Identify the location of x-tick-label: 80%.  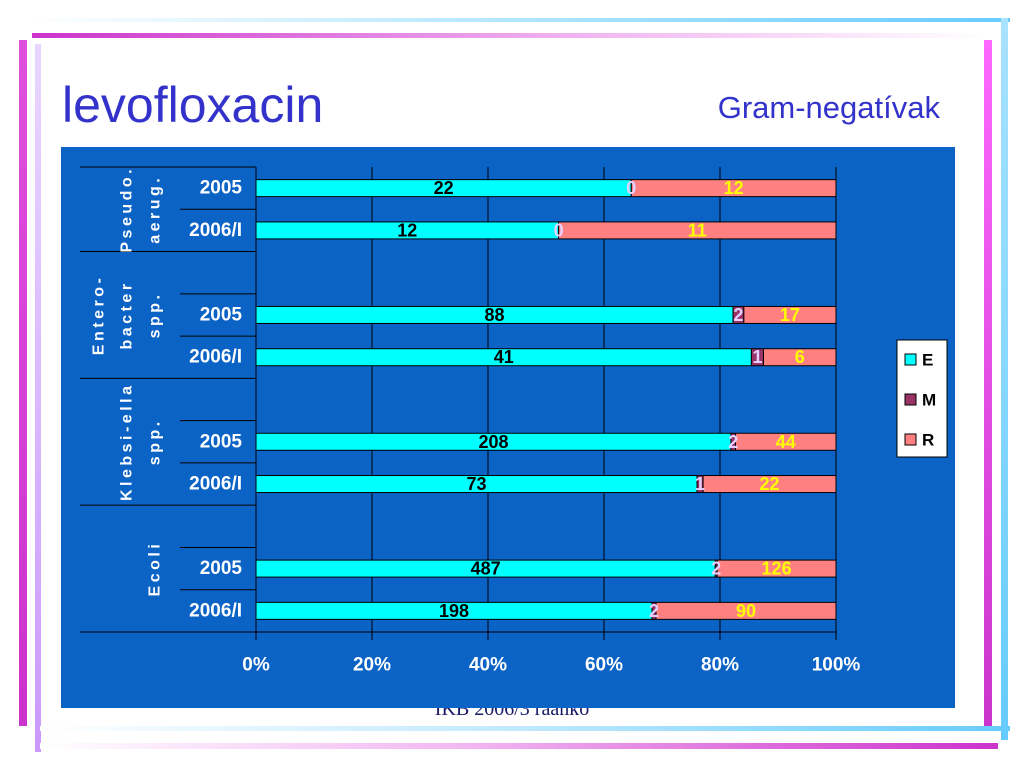
(720, 665).